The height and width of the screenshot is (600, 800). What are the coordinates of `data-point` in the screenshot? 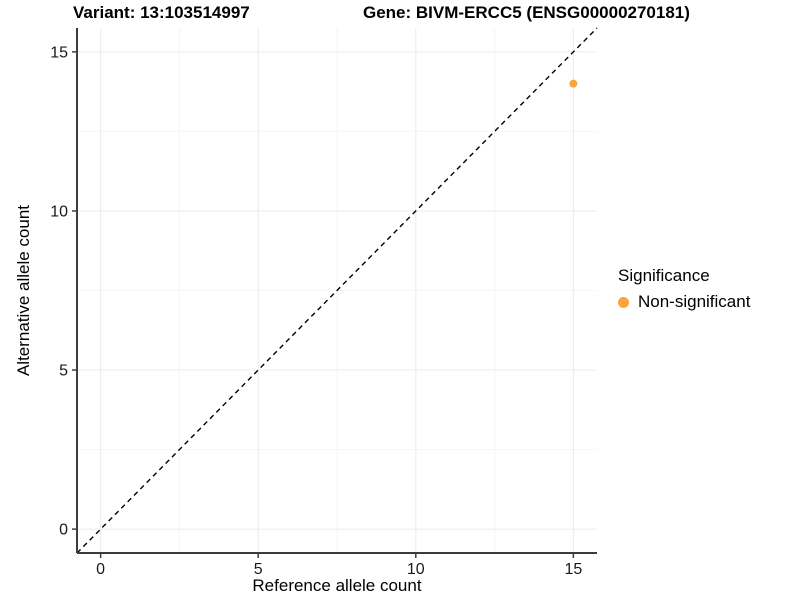 It's located at (573, 83).